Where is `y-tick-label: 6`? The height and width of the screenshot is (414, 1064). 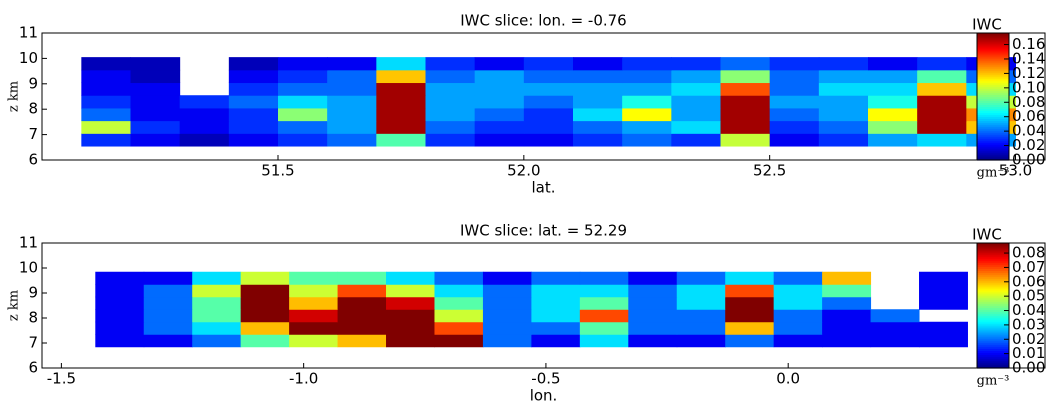 y-tick-label: 6 is located at coordinates (33, 160).